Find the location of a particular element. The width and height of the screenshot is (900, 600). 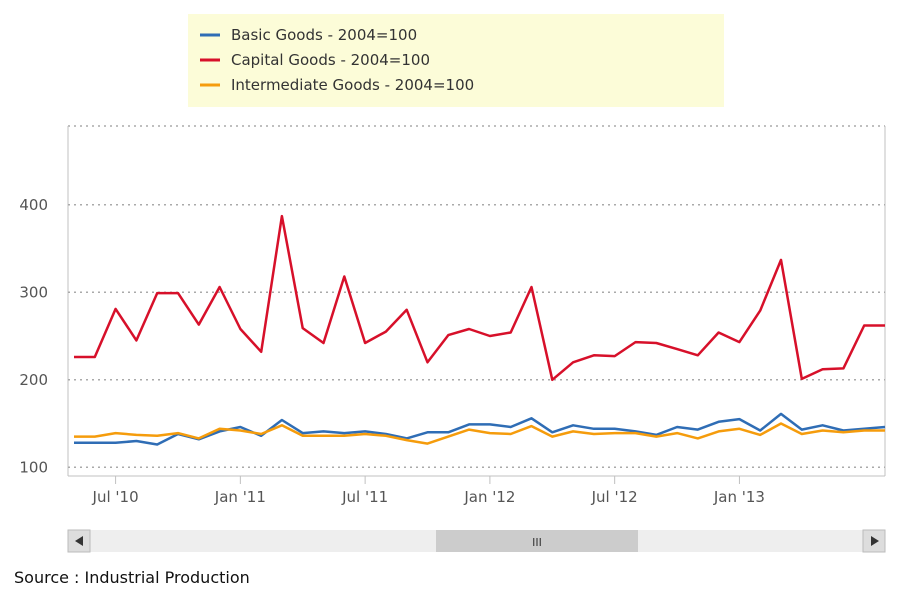

source-label: Source : Industrial Production is located at coordinates (132, 577).